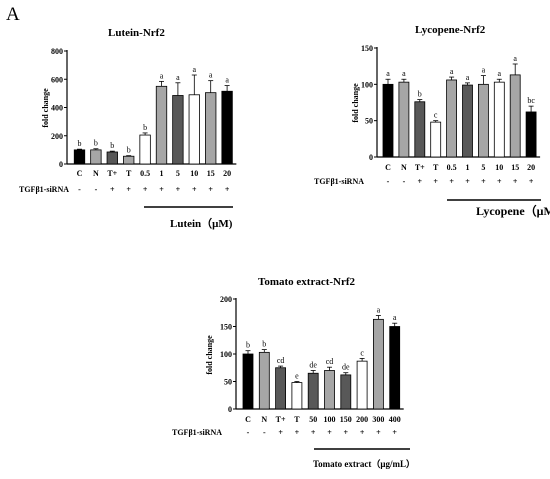  What do you see at coordinates (281, 360) in the screenshot?
I see `significance-label: cd` at bounding box center [281, 360].